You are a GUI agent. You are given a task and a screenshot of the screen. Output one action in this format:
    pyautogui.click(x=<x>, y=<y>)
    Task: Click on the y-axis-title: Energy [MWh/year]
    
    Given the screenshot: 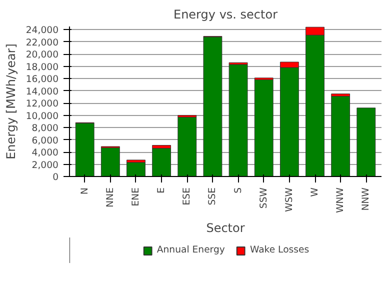 What is the action you would take?
    pyautogui.click(x=11, y=102)
    